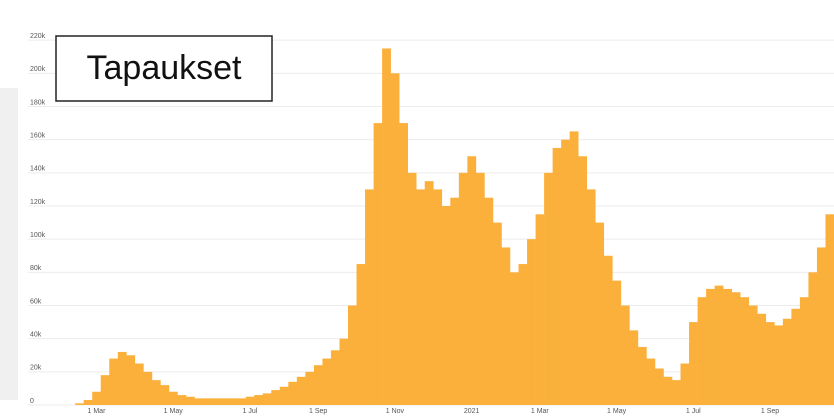 The width and height of the screenshot is (834, 417). Describe the element at coordinates (395, 411) in the screenshot. I see `x-tick-label: 1 Nov` at that location.